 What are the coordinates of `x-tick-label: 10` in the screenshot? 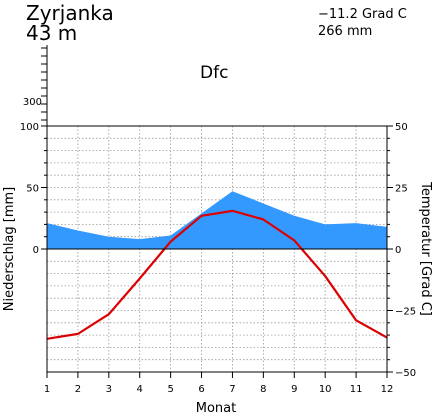 It's located at (325, 389).